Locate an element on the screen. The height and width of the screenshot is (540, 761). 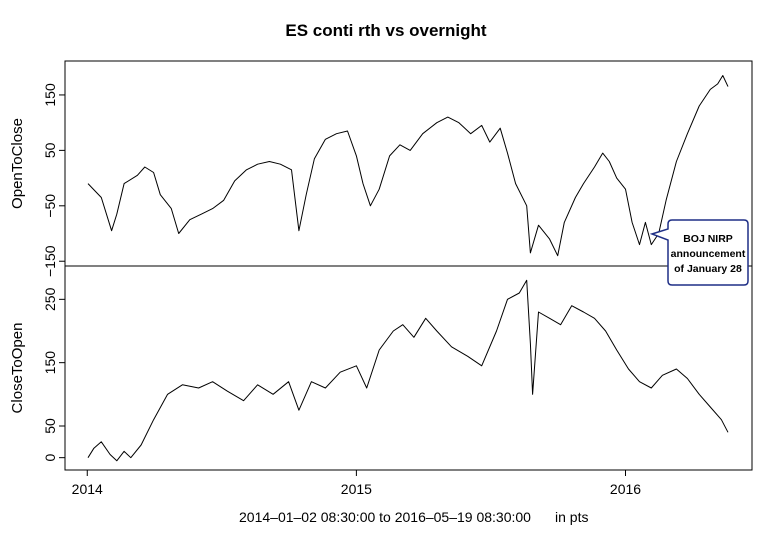
units-label: in pts is located at coordinates (571, 517).